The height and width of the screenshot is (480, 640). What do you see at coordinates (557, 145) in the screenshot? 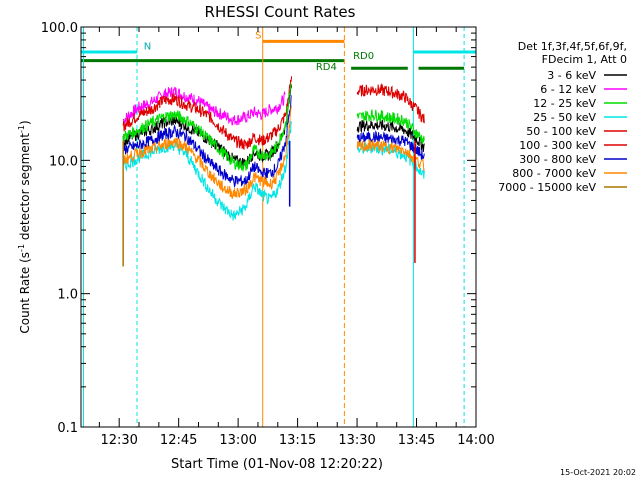
I see `legend-entry-label: 100 - 300 keV` at bounding box center [557, 145].